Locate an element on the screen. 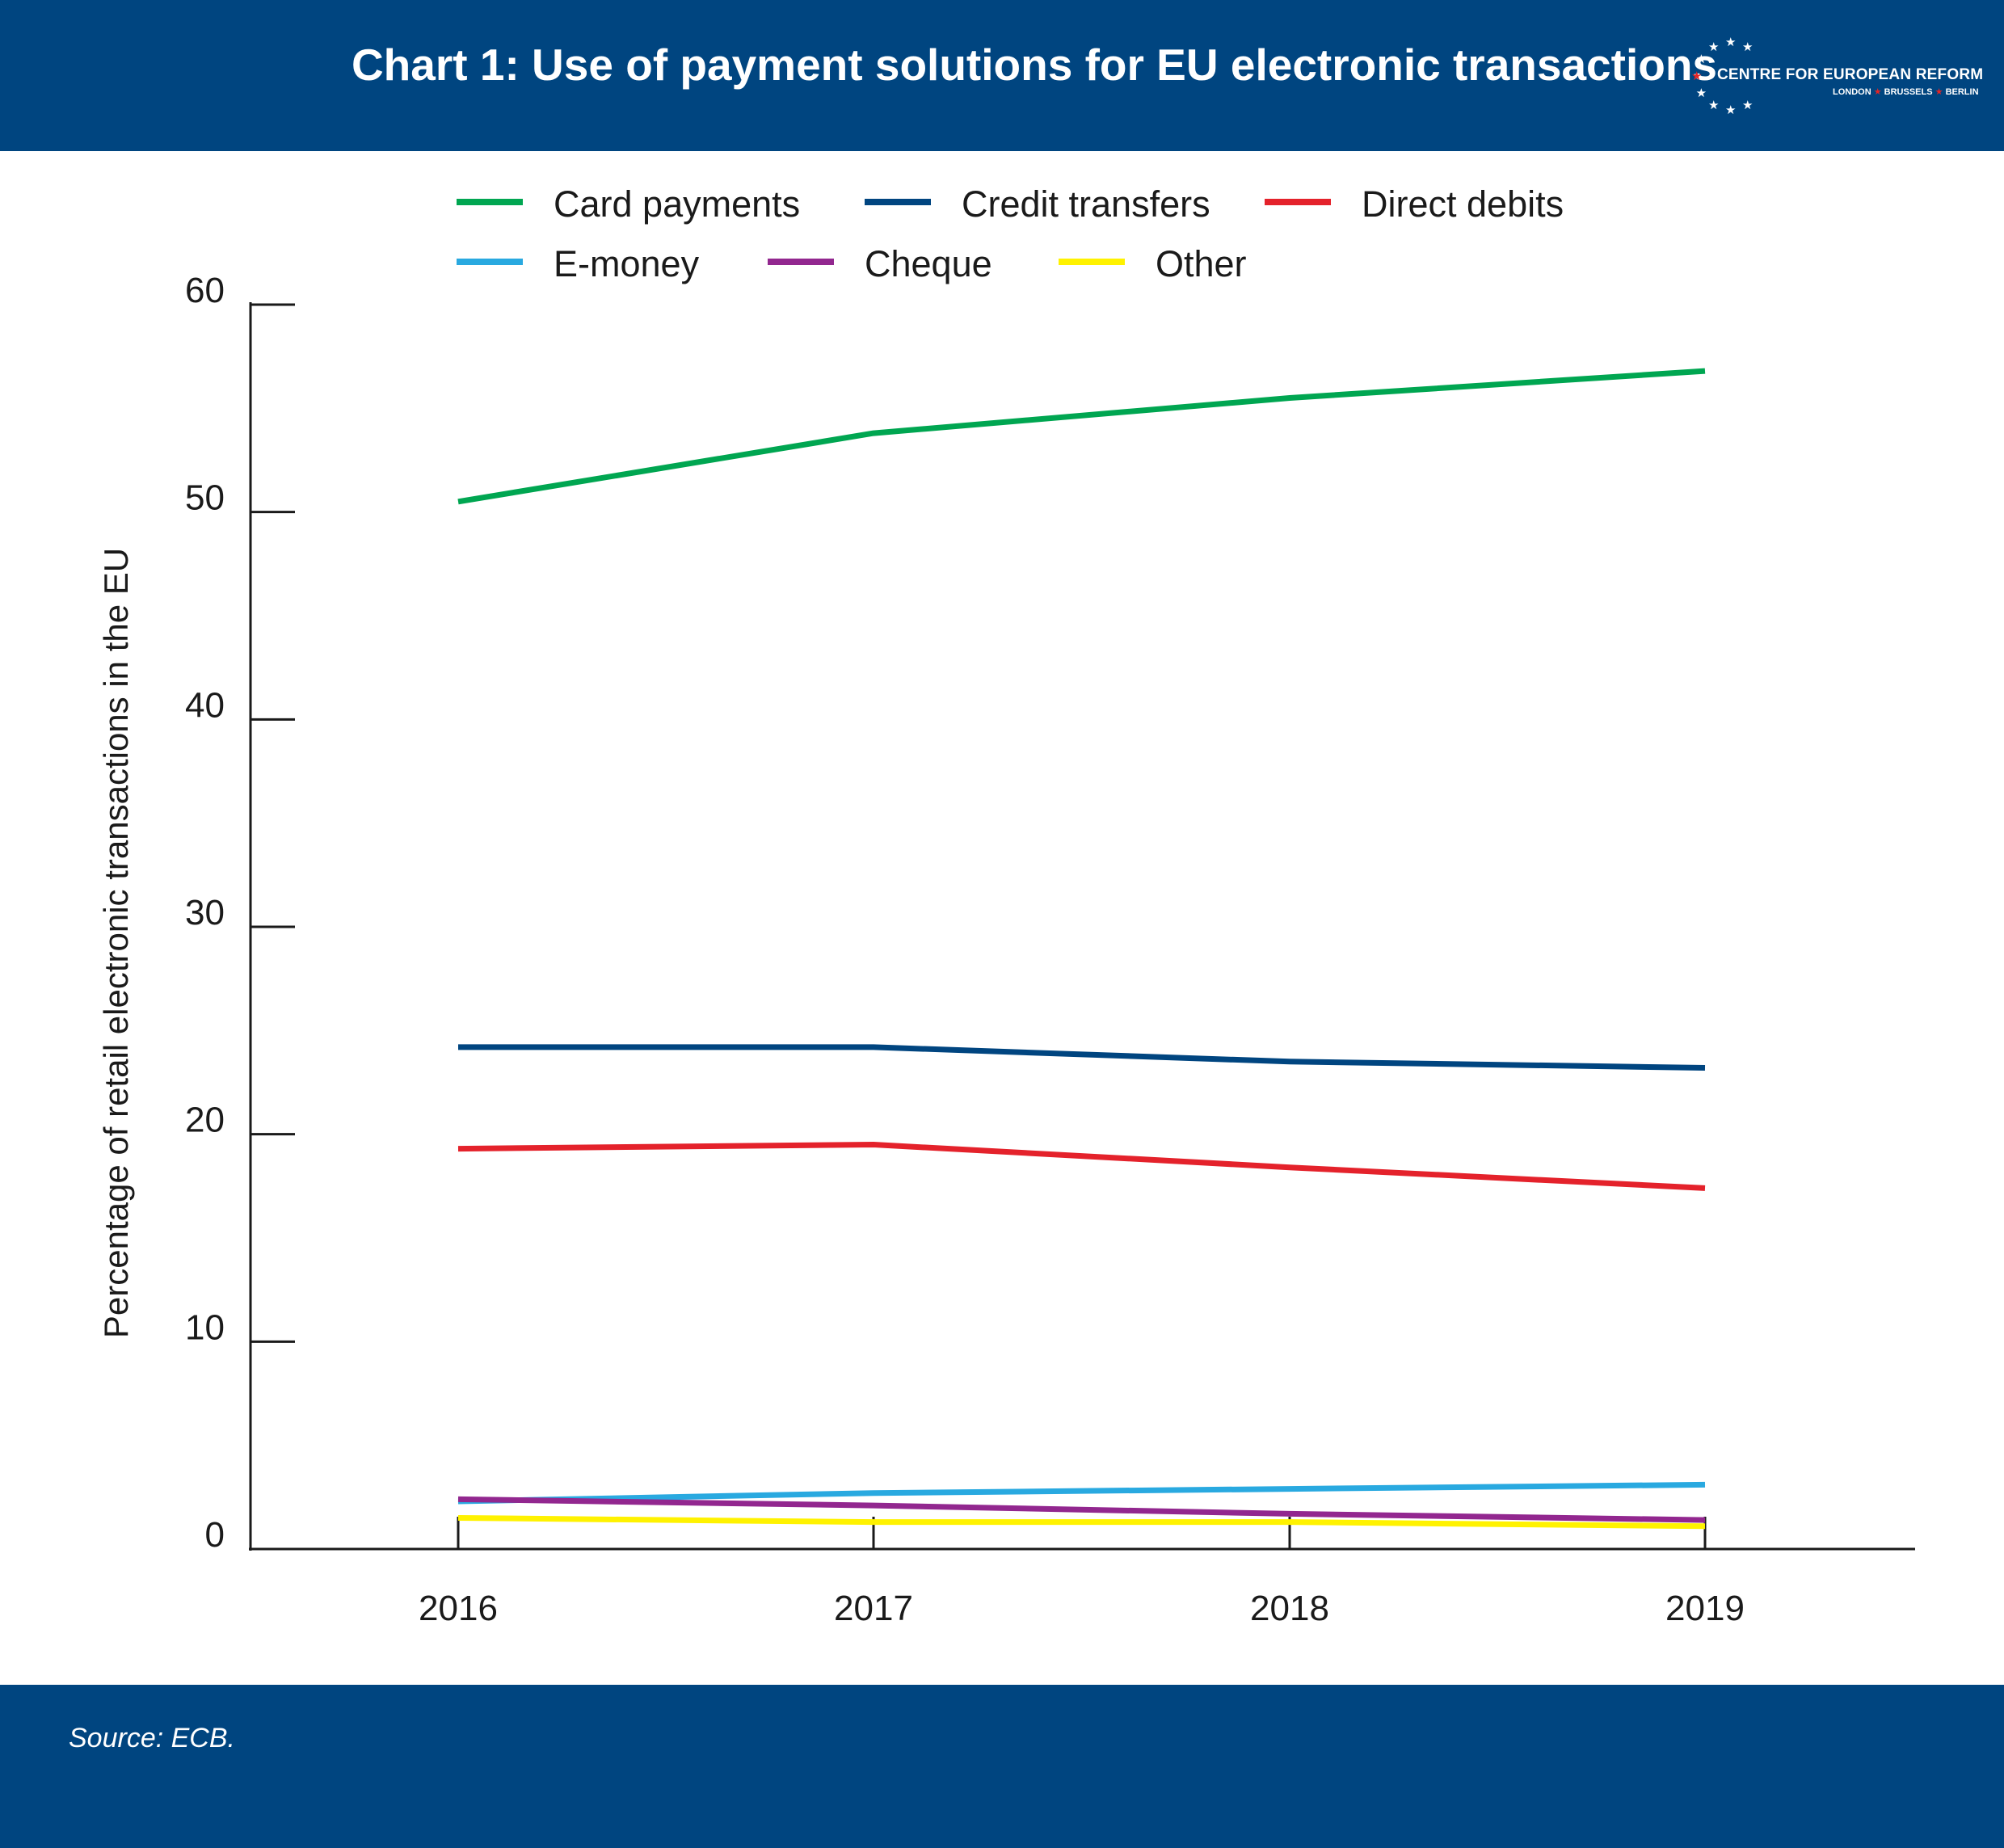  legend-item: Other is located at coordinates (1153, 263).